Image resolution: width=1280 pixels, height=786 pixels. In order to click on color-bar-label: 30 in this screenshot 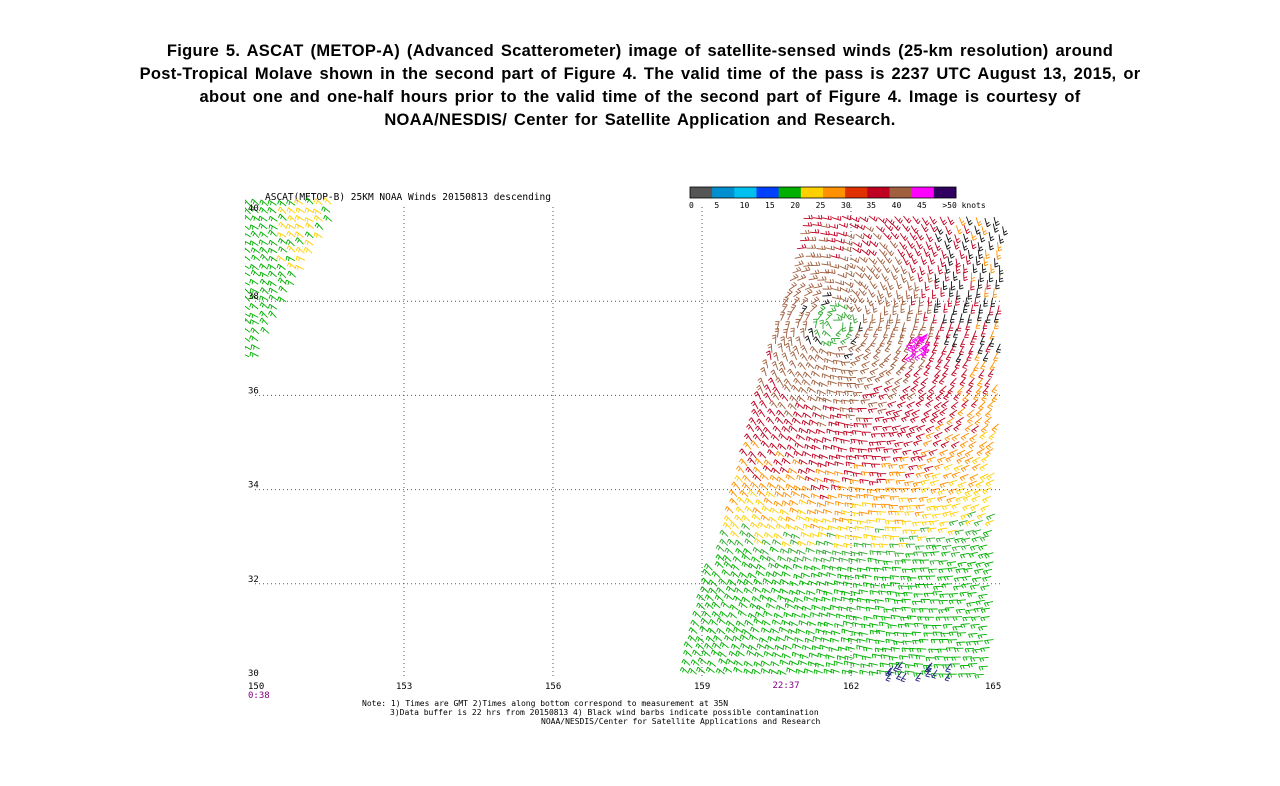, I will do `click(846, 205)`.